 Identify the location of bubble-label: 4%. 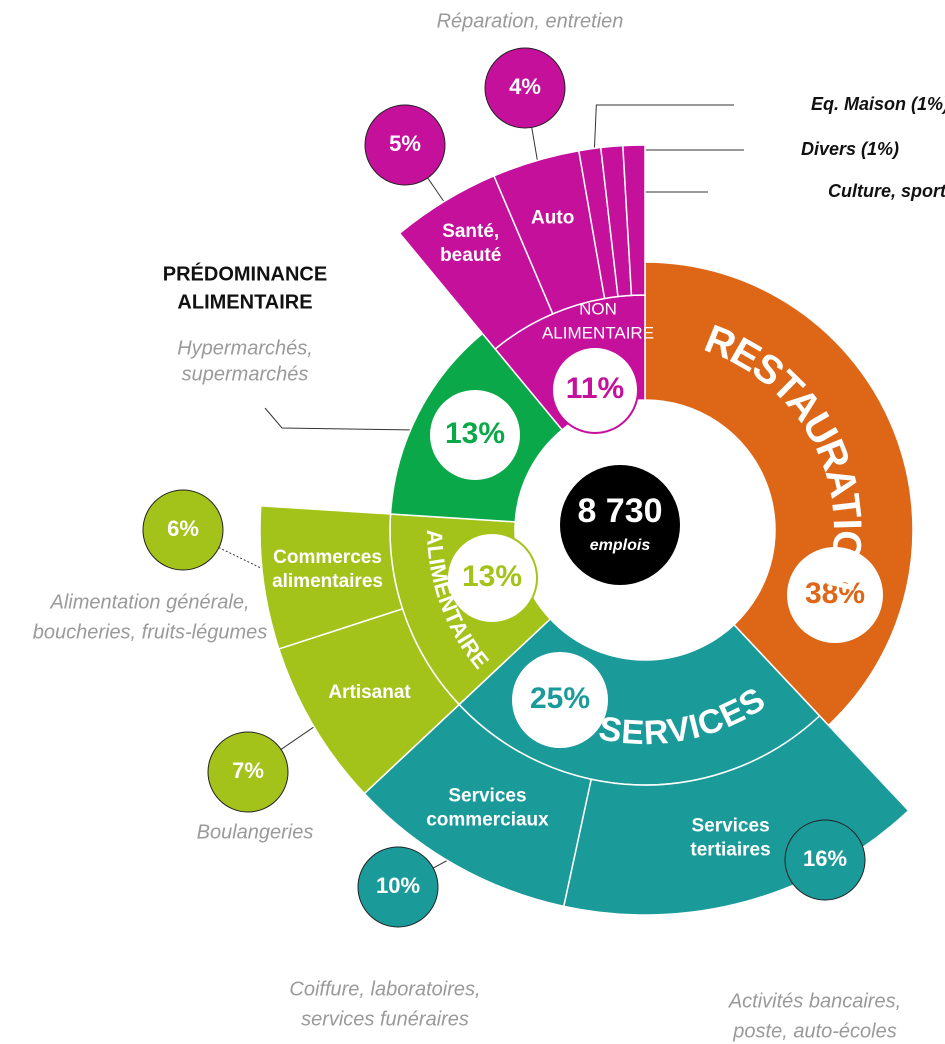
(525, 86).